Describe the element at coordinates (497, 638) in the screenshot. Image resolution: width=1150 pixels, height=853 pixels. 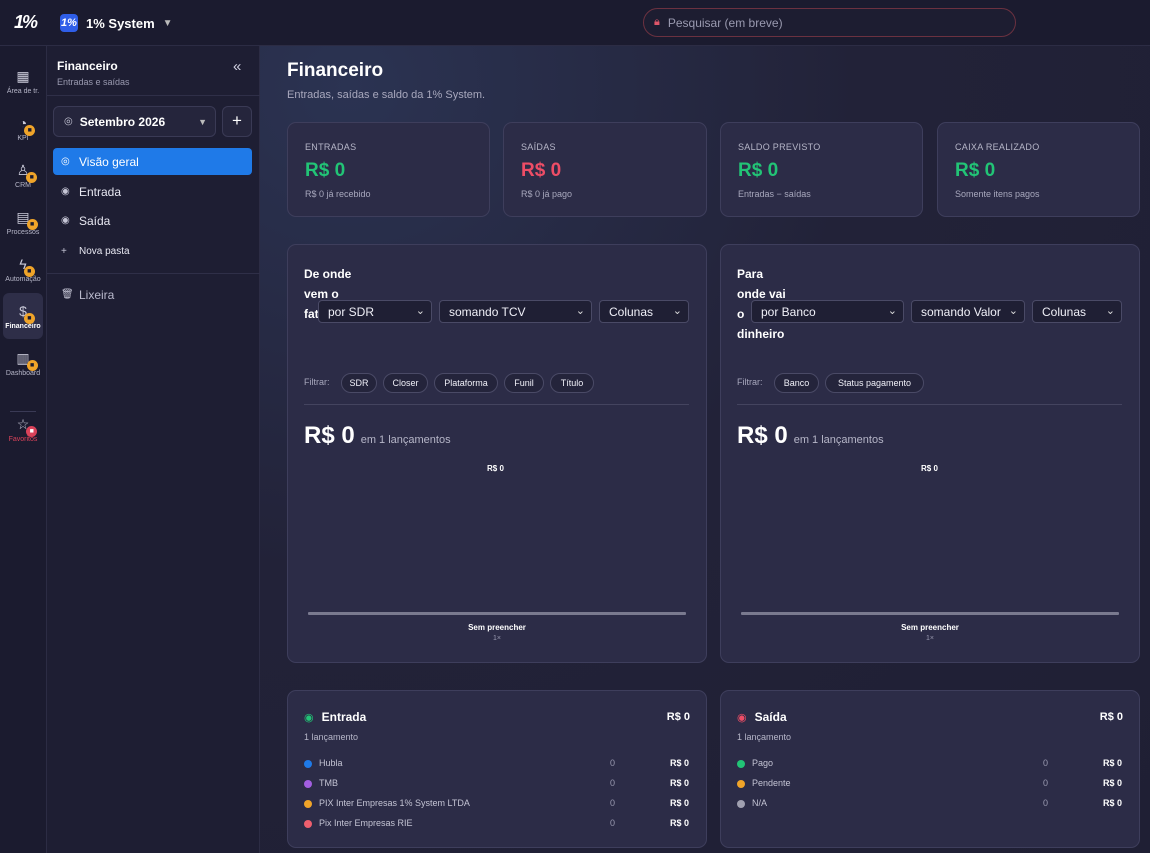
I see `bar-count-label: 1×` at that location.